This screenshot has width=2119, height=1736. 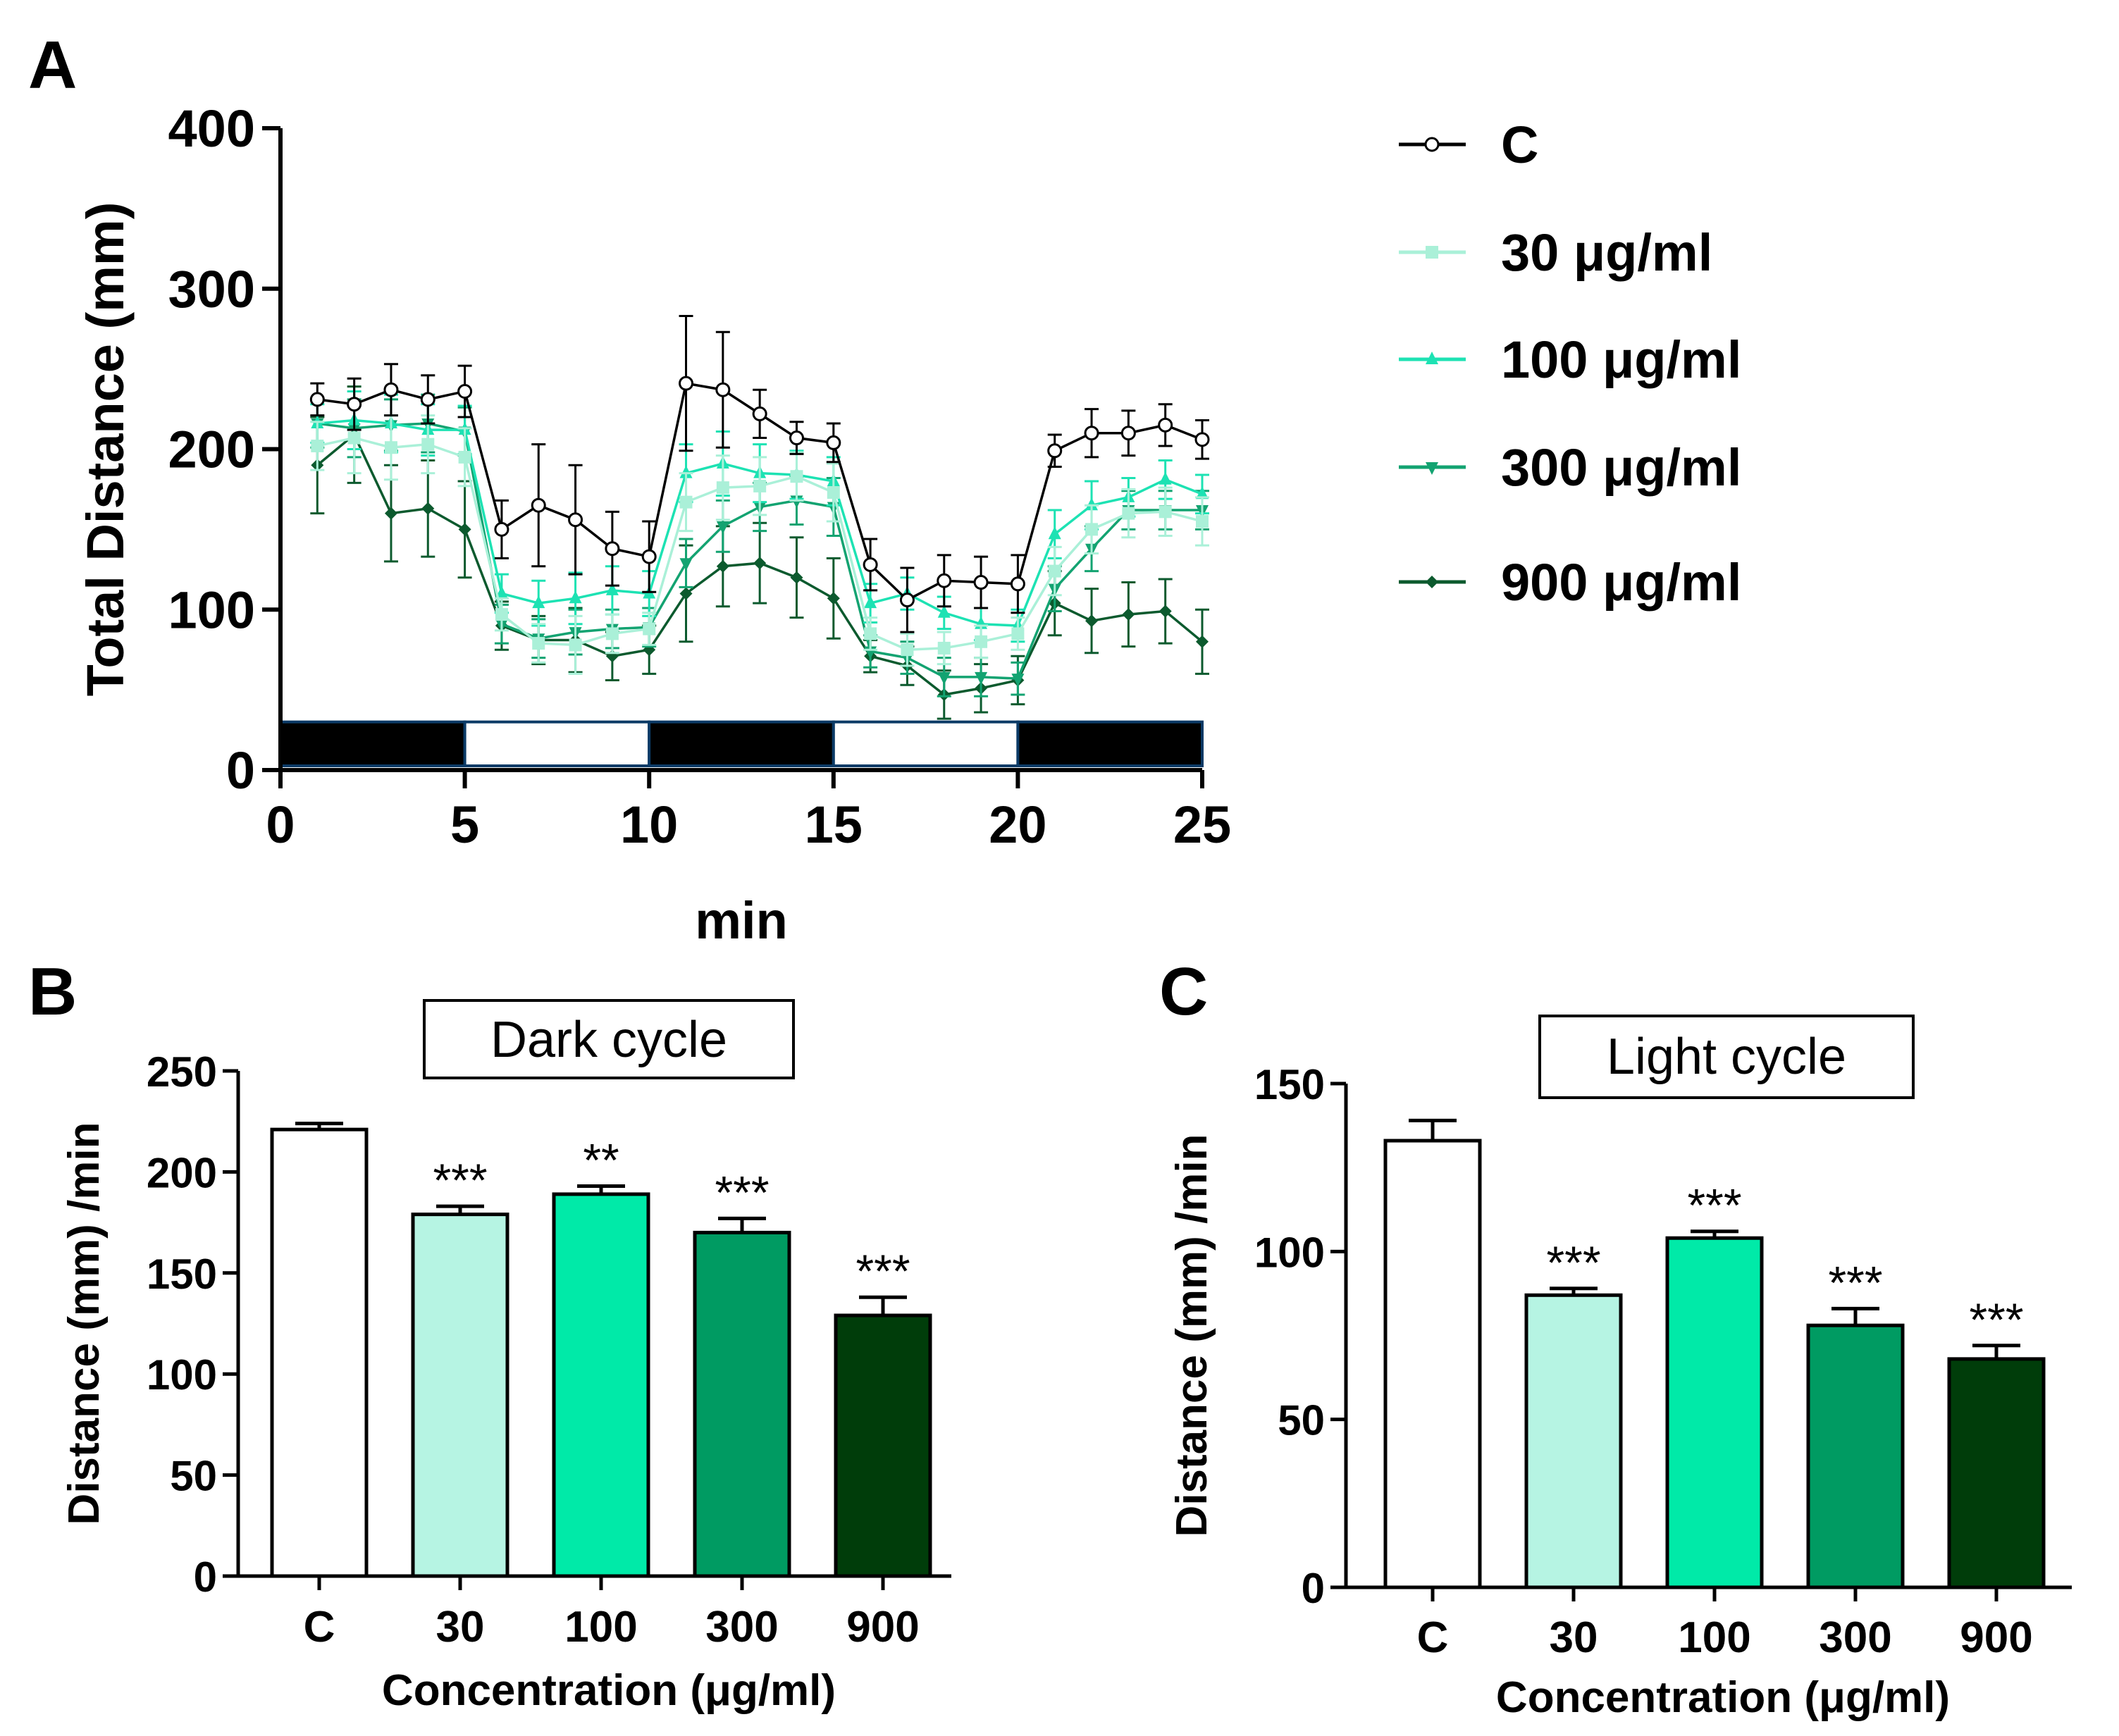 What do you see at coordinates (1621, 583) in the screenshot?
I see `legend-label: 900 μg/ml` at bounding box center [1621, 583].